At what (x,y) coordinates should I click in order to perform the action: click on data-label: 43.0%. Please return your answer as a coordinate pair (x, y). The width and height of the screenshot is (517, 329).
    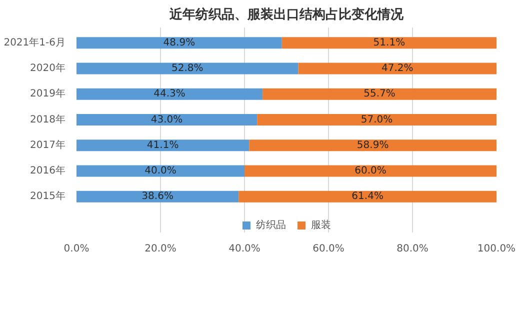
    Looking at the image, I should click on (166, 120).